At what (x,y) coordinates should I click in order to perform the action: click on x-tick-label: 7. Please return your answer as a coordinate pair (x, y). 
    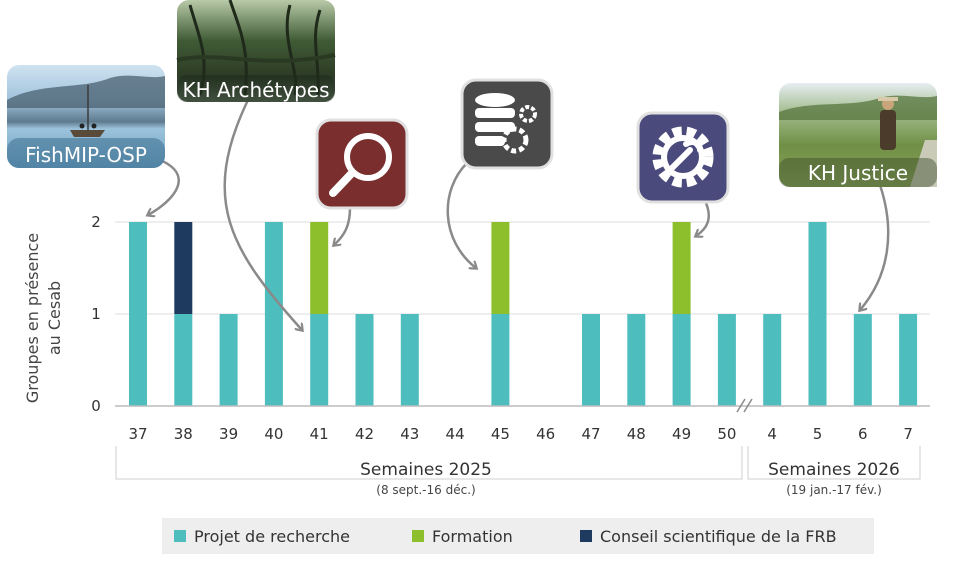
    Looking at the image, I should click on (908, 434).